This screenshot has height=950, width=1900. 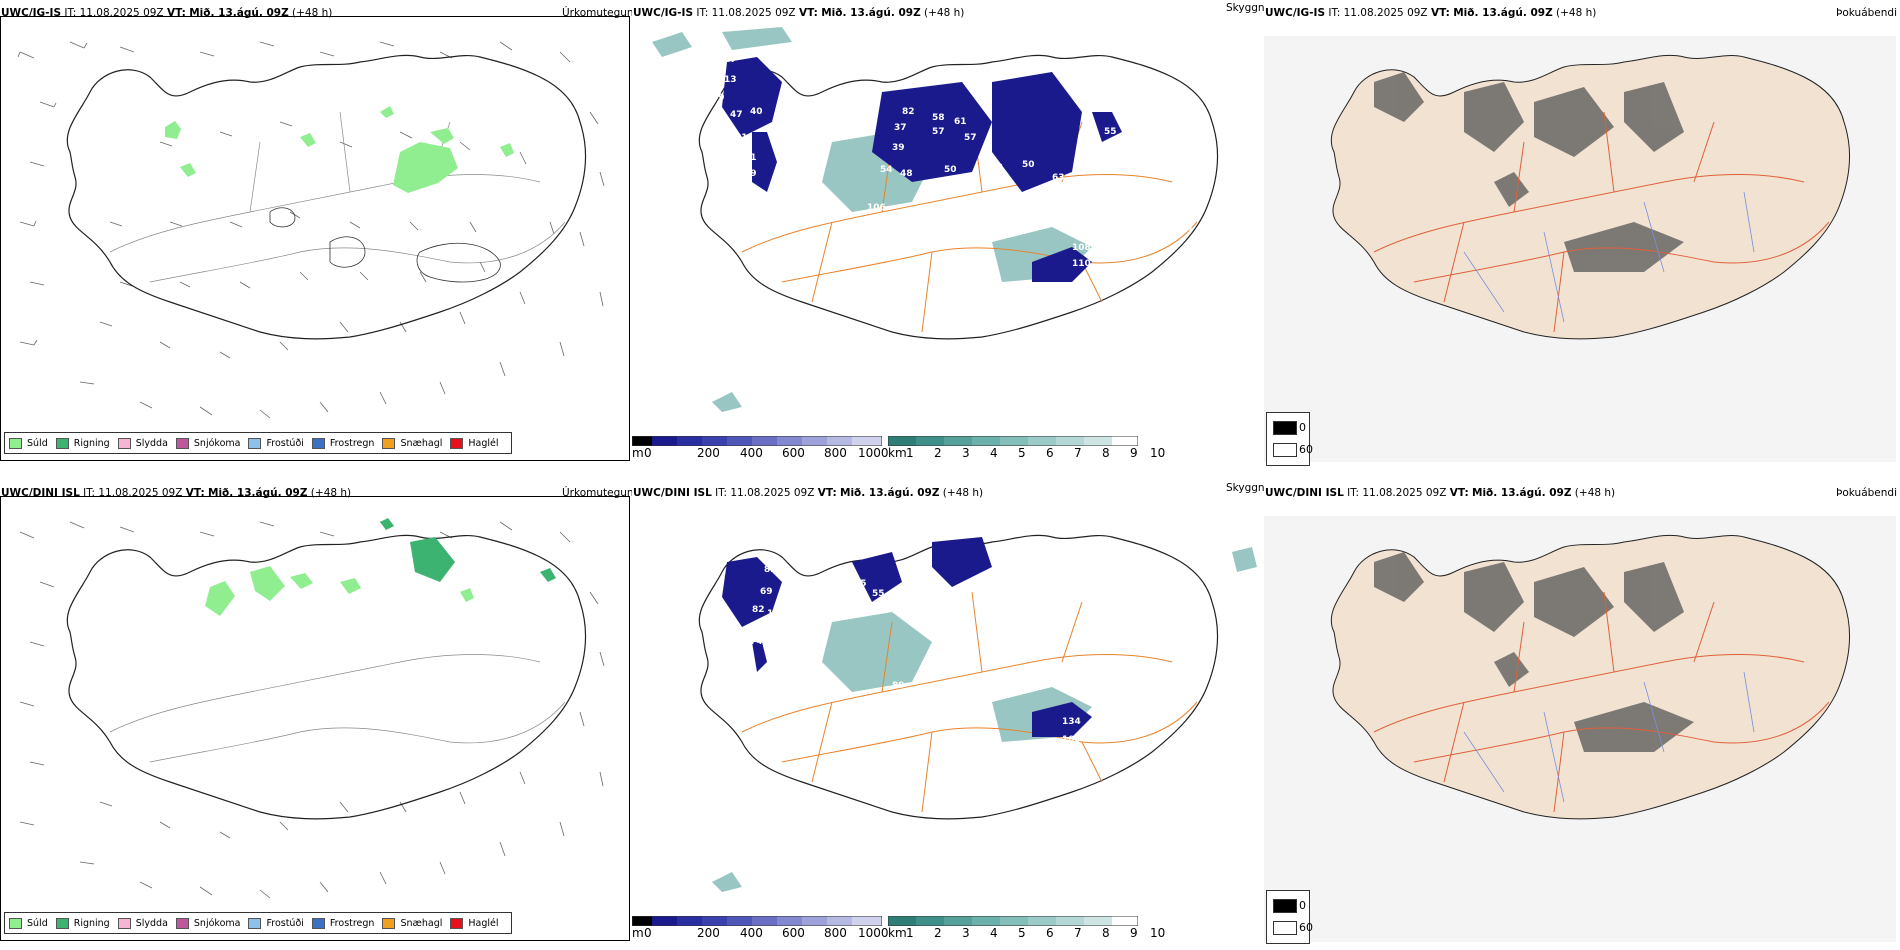 I want to click on ceiling-value-label: 76, so click(x=1098, y=740).